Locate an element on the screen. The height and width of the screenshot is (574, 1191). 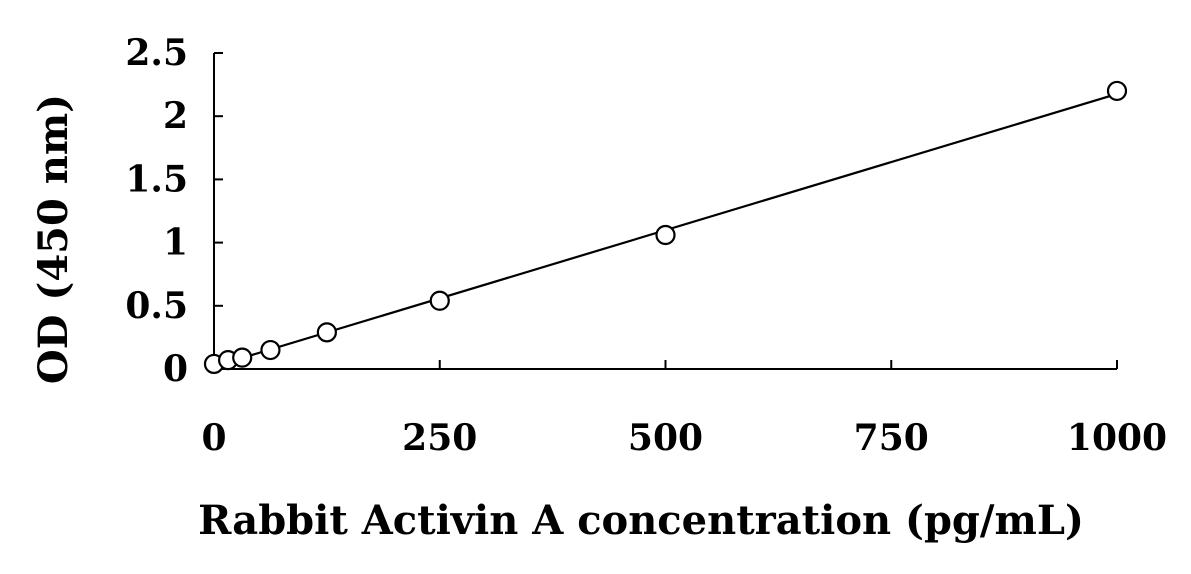
x-tick-label: 1000 is located at coordinates (1117, 438).